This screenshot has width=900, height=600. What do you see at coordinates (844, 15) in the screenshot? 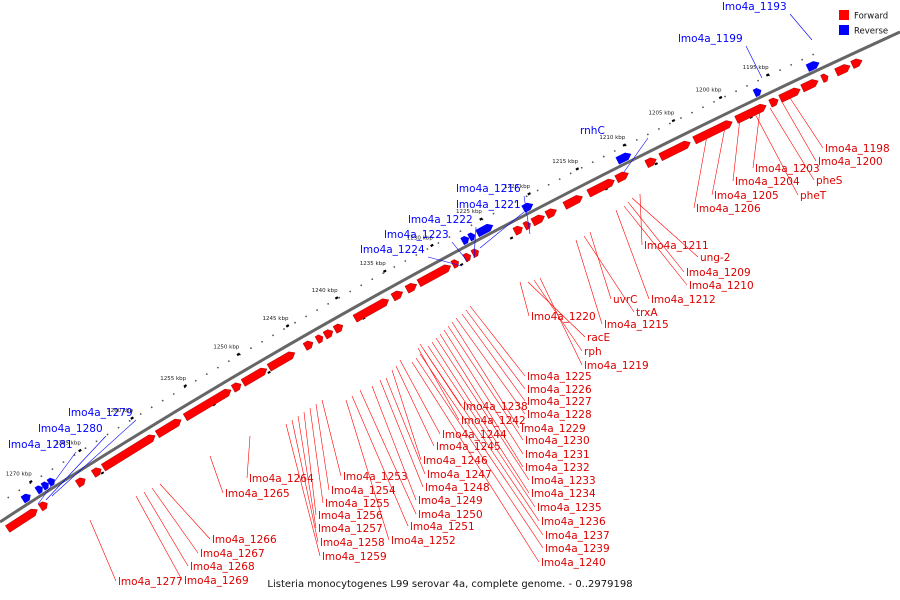
I see `legend-swatch-forward` at bounding box center [844, 15].